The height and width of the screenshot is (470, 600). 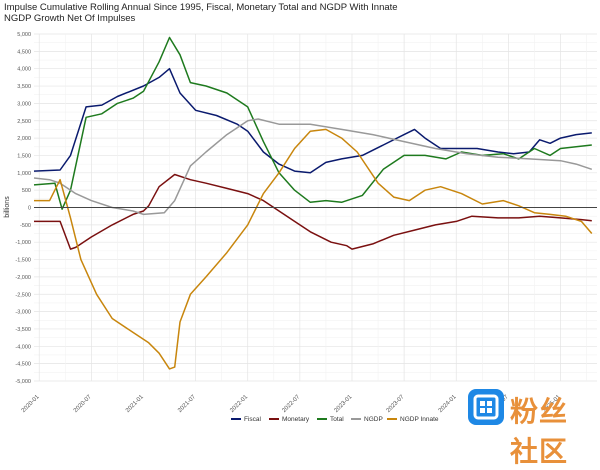 What do you see at coordinates (24, 139) in the screenshot?
I see `y-tick-label: 2,000` at bounding box center [24, 139].